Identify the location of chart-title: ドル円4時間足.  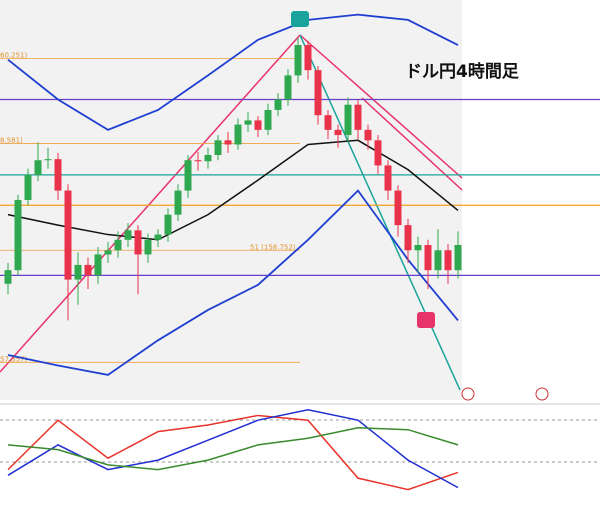
(462, 71).